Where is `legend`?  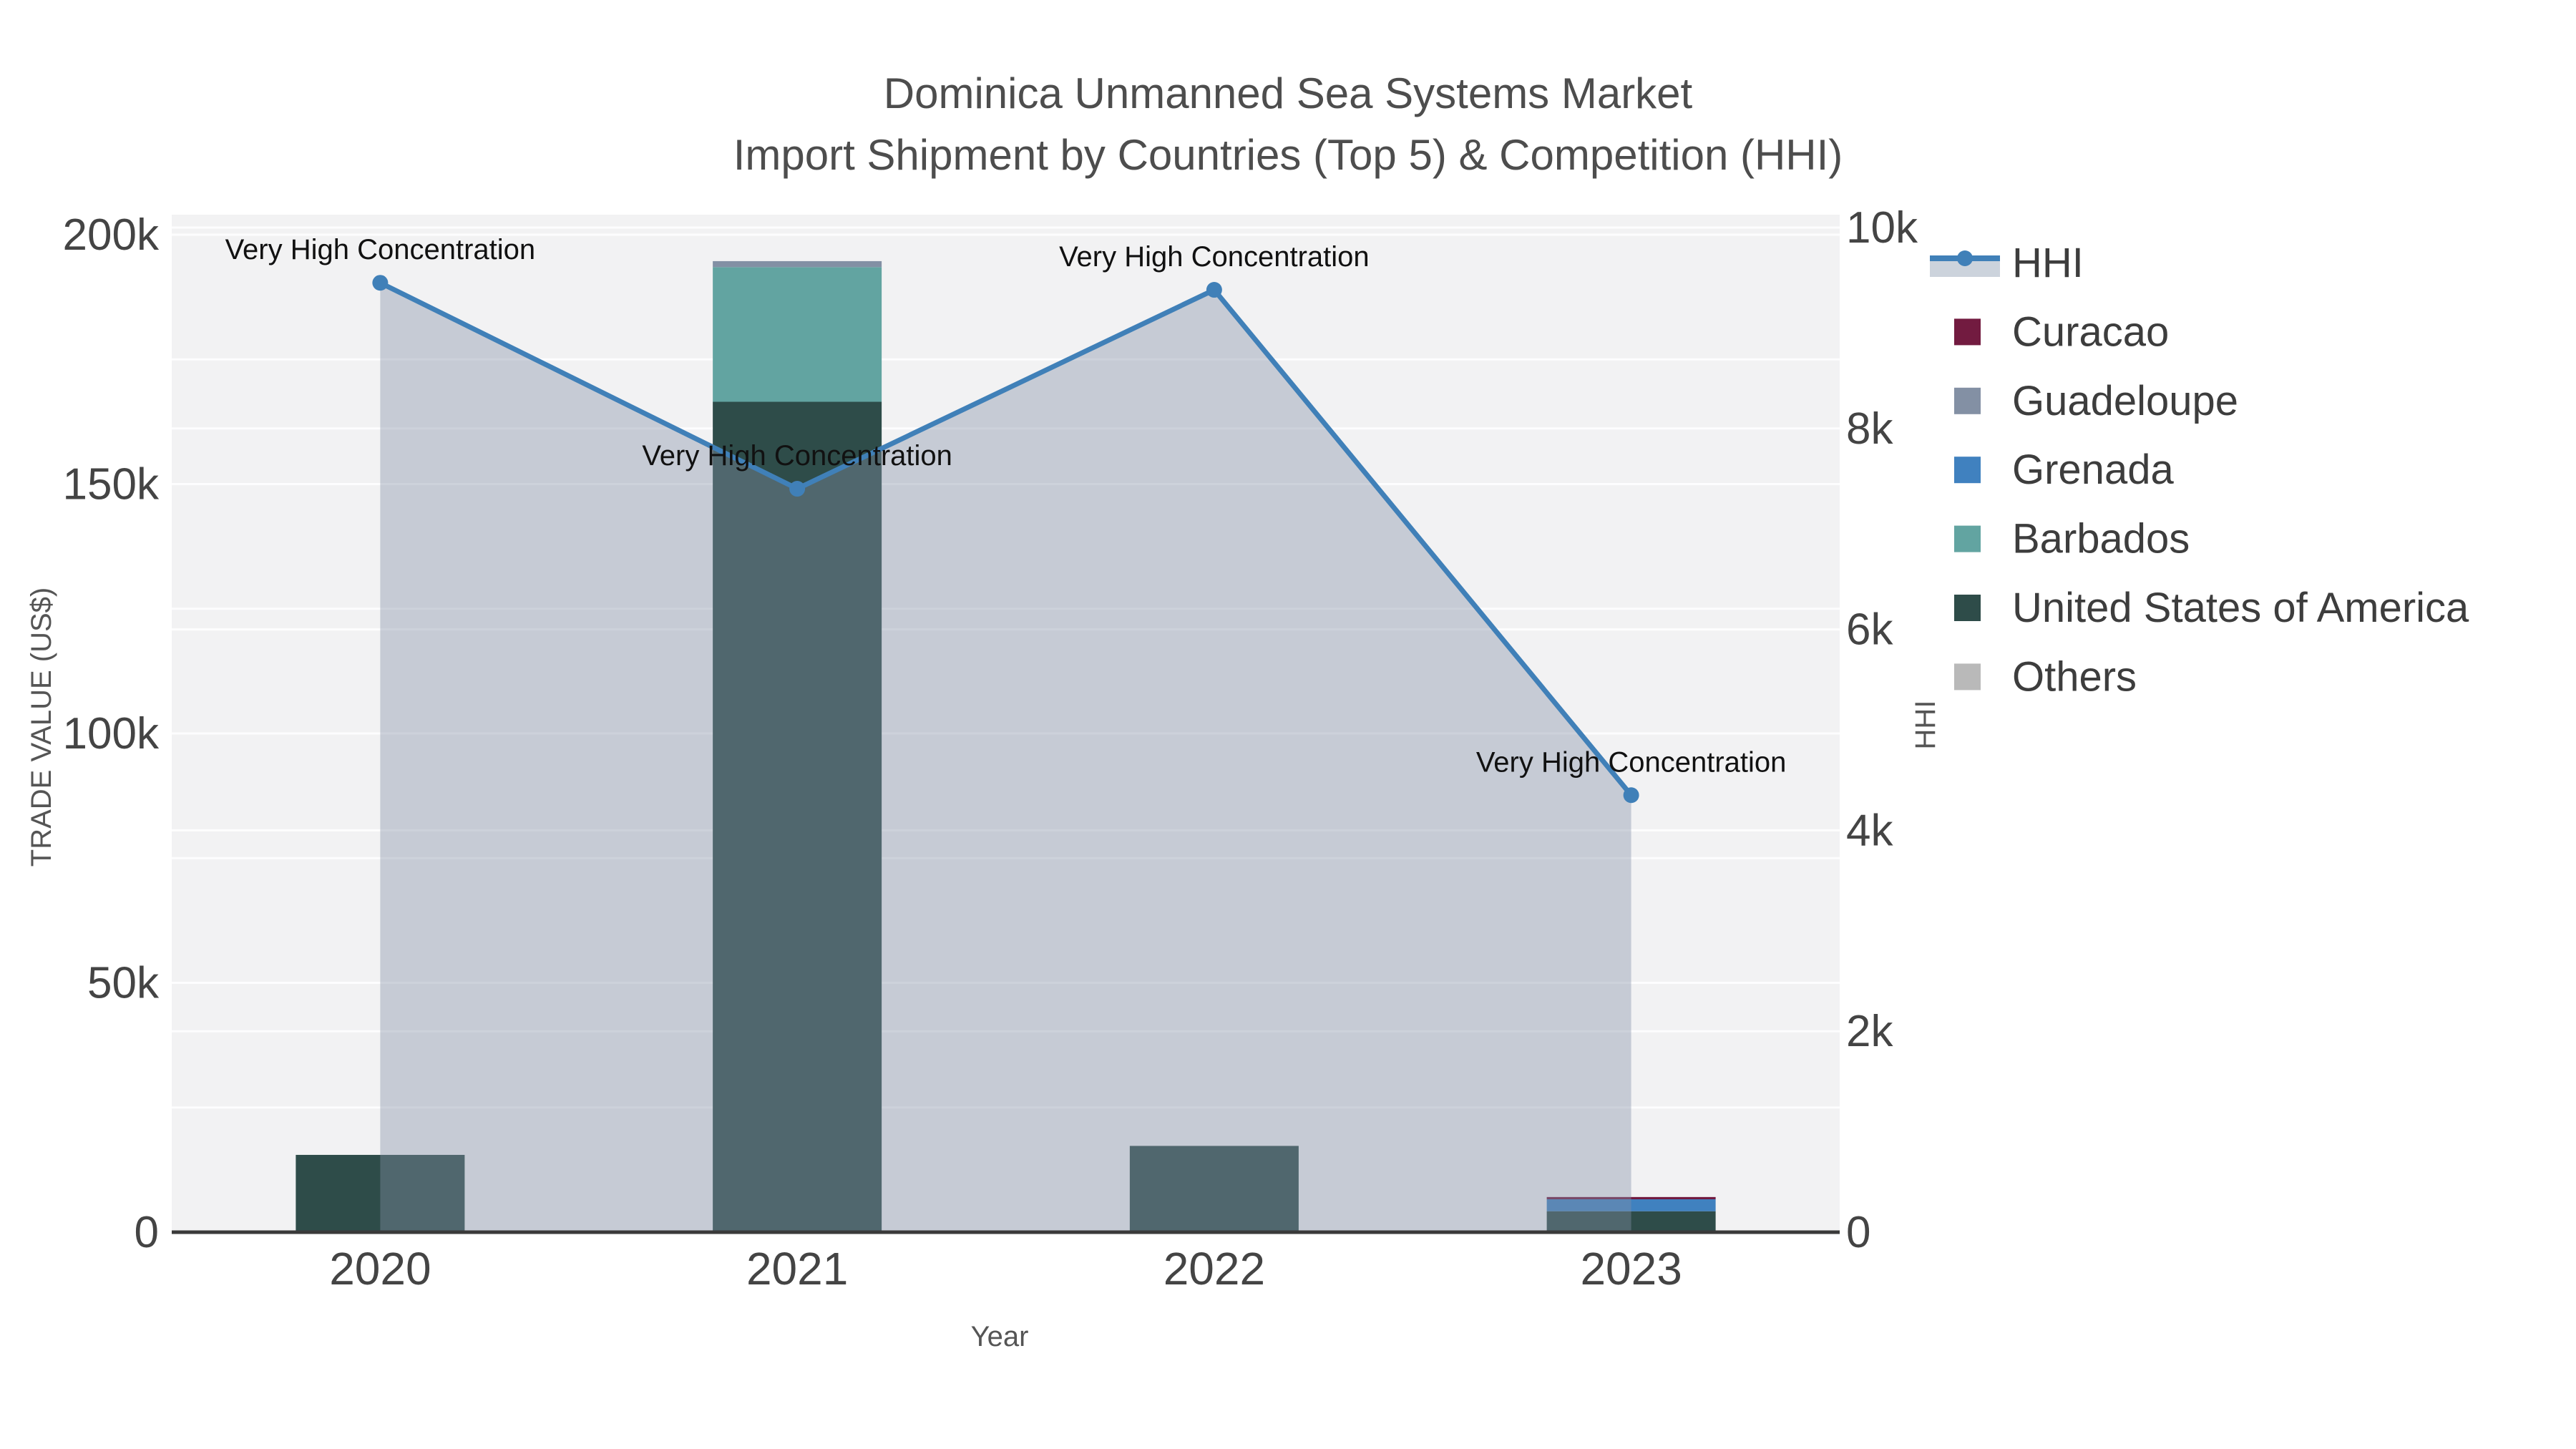
legend is located at coordinates (1965, 470).